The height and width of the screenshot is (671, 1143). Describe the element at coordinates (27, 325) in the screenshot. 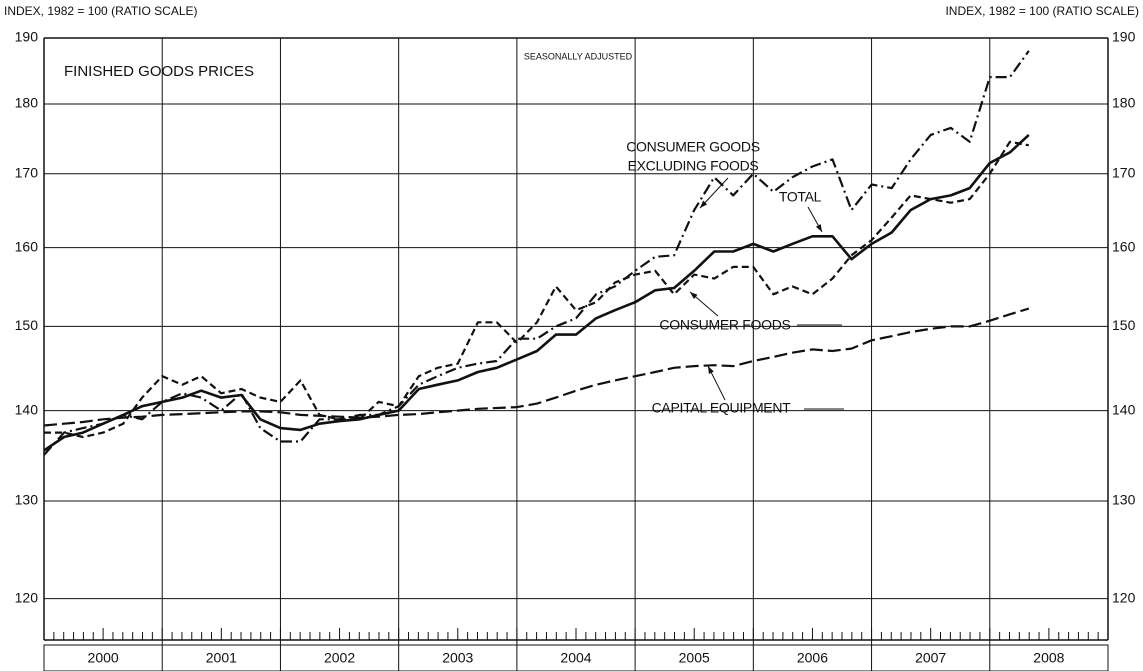

I see `y-tick-label: 150` at that location.